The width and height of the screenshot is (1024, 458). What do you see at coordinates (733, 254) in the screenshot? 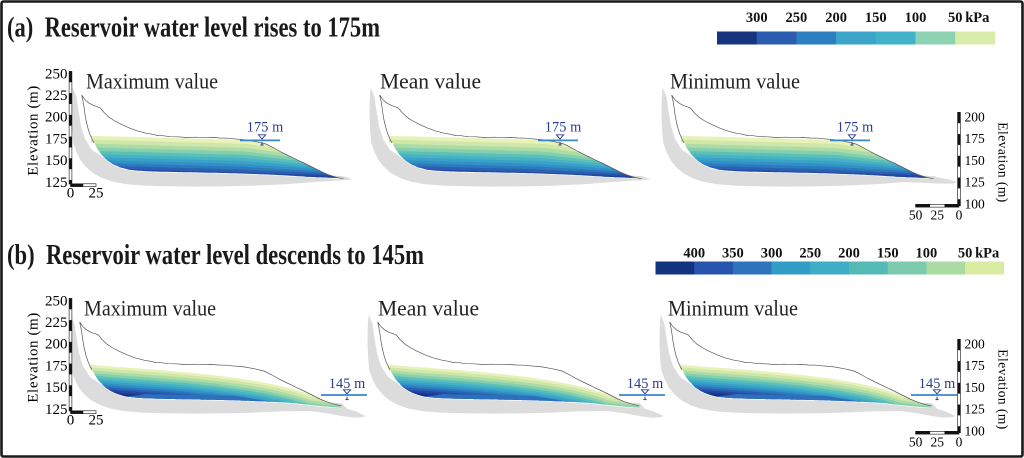
I see `svg-text: 350` at bounding box center [733, 254].